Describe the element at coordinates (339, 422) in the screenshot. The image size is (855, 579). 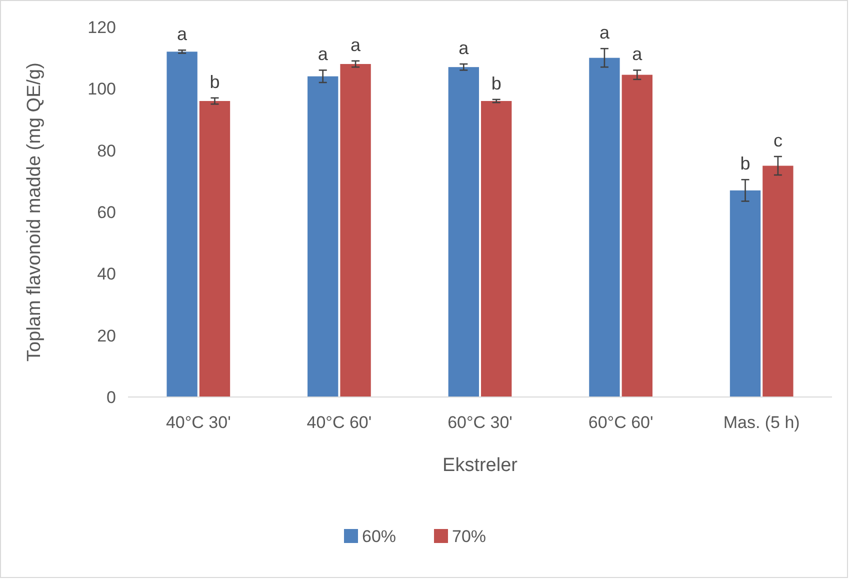
I see `x-tick-label: 40°C 60'` at that location.